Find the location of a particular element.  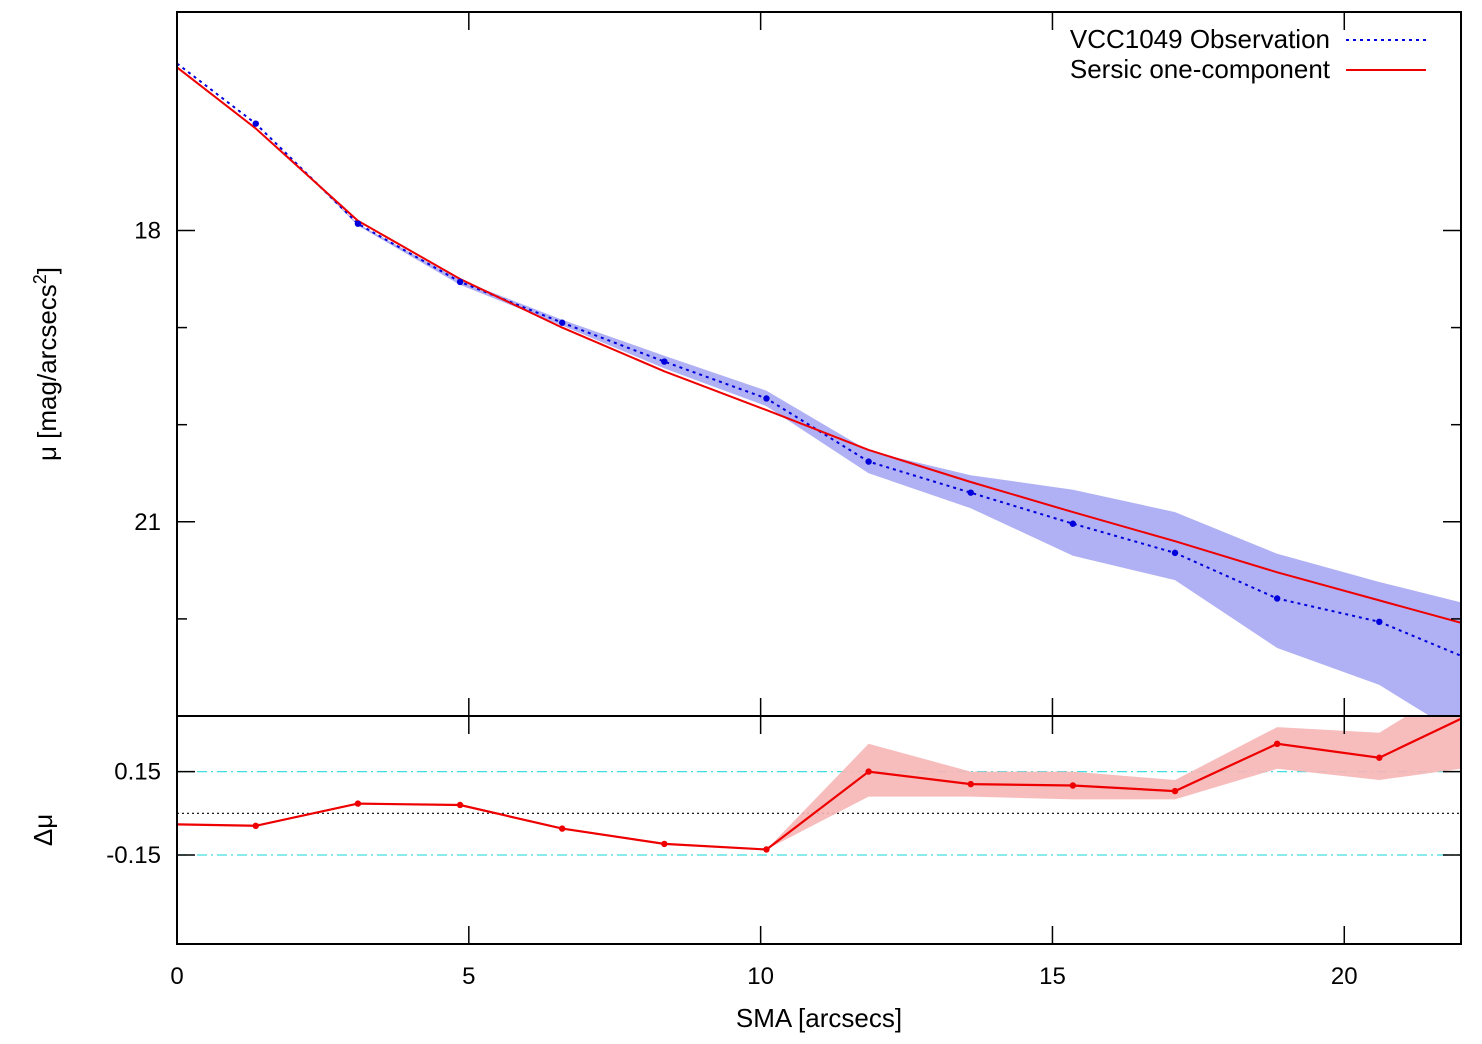

x-tick-label: 15 is located at coordinates (1052, 976).